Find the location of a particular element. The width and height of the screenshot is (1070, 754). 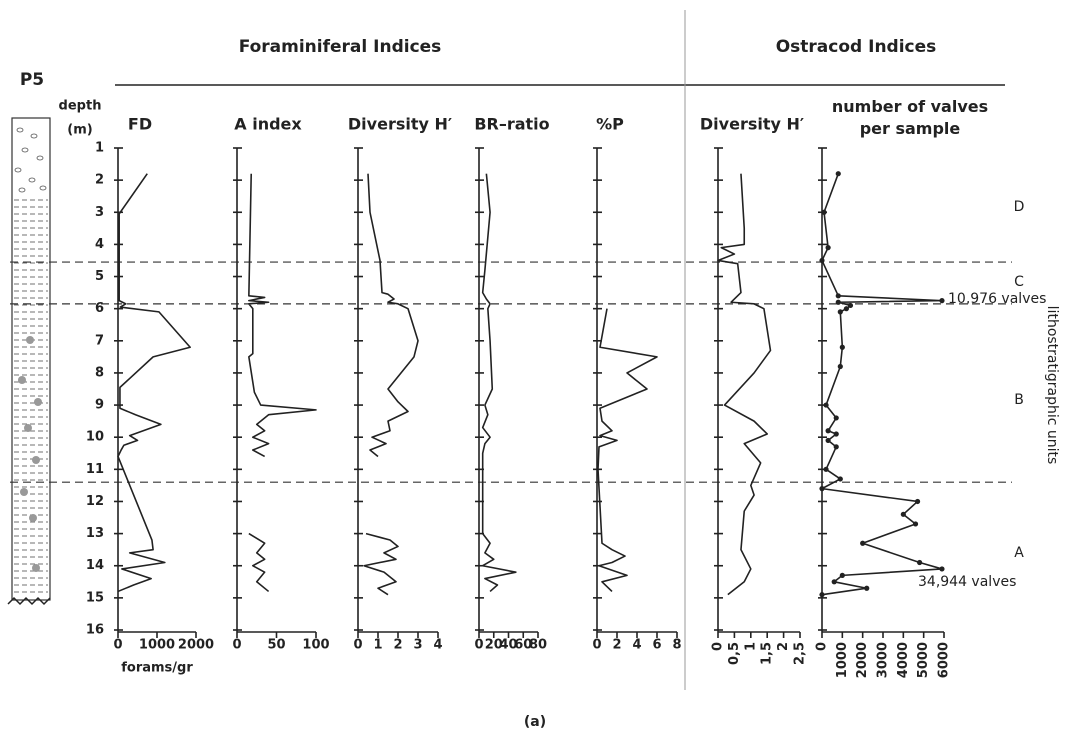

units-title: lithostratigraphic units is located at coordinates (1052, 385).